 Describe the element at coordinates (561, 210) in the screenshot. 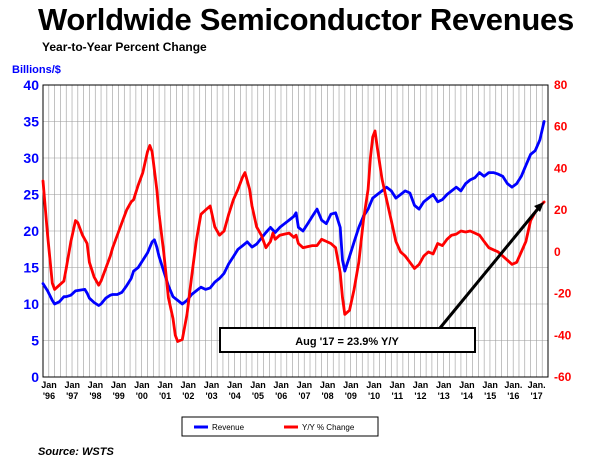

I see `y-right-tick-label: 20` at that location.